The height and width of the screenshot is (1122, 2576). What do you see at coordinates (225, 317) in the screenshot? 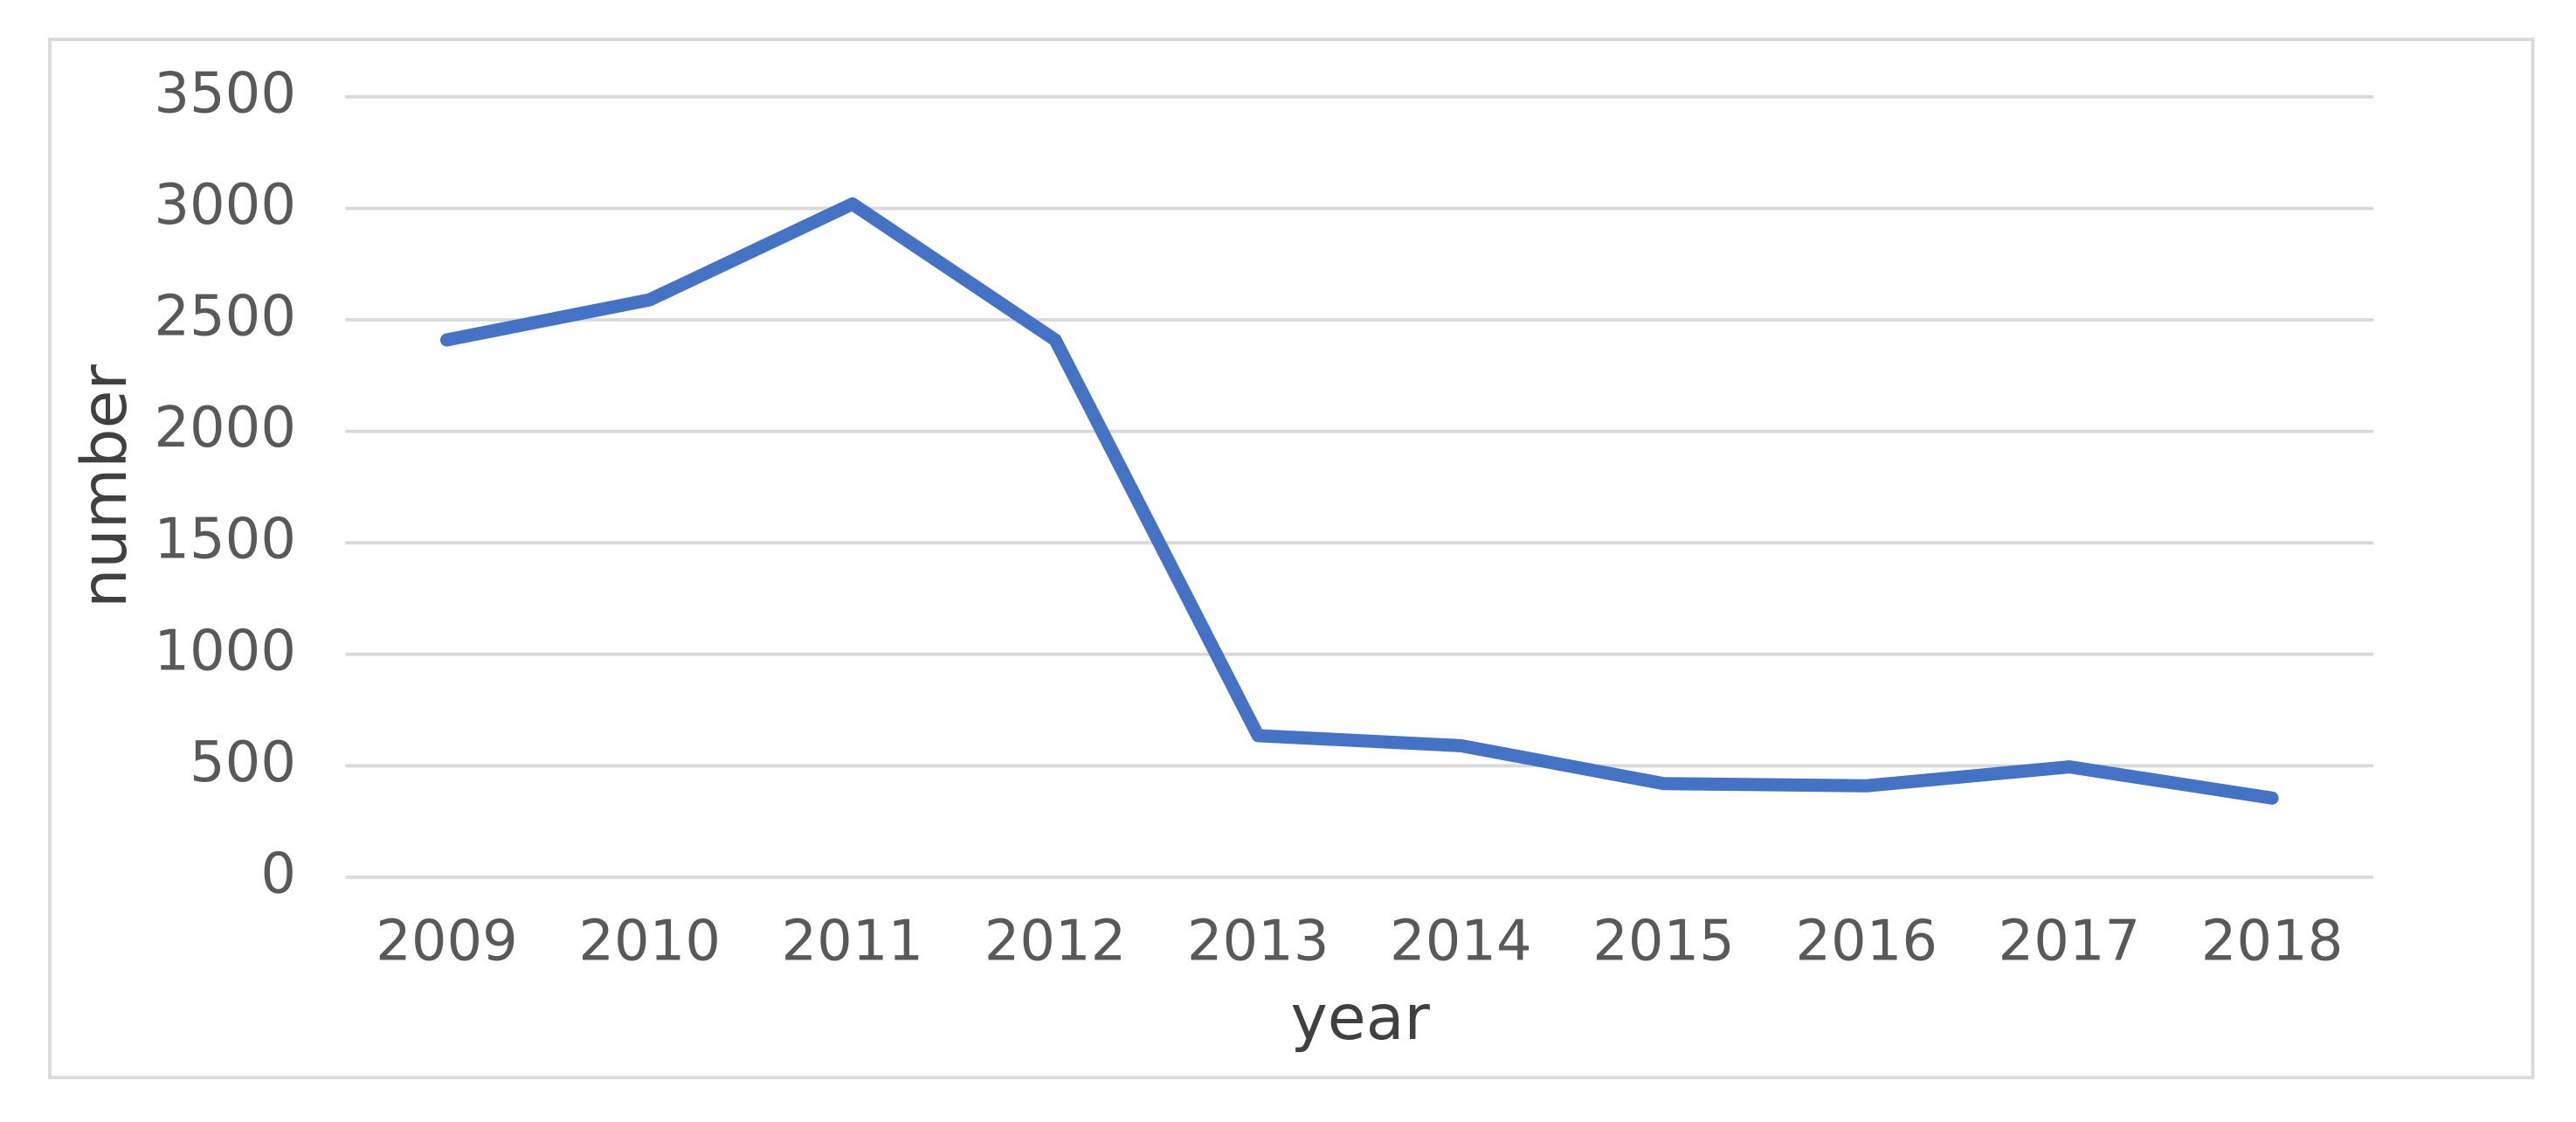
I see `y-tick-label: 2500` at bounding box center [225, 317].